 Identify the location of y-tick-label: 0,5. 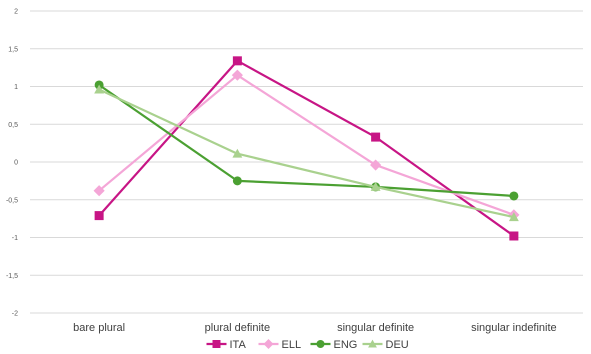
(13, 125).